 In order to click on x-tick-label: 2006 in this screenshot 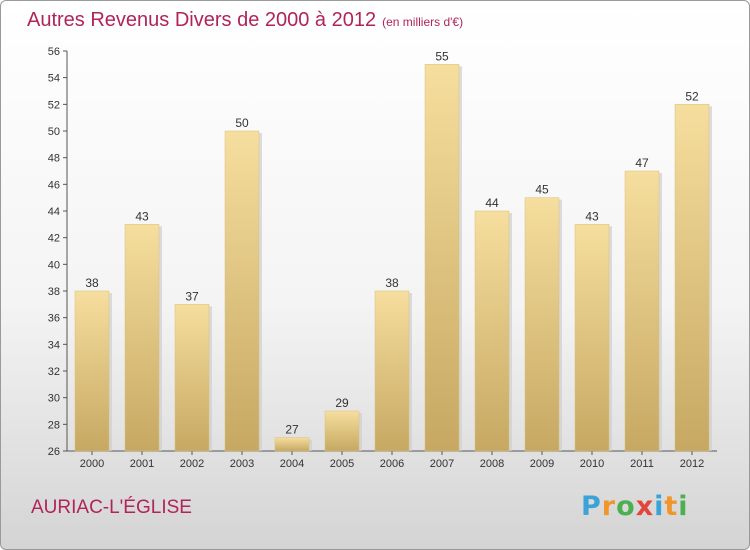, I will do `click(392, 464)`.